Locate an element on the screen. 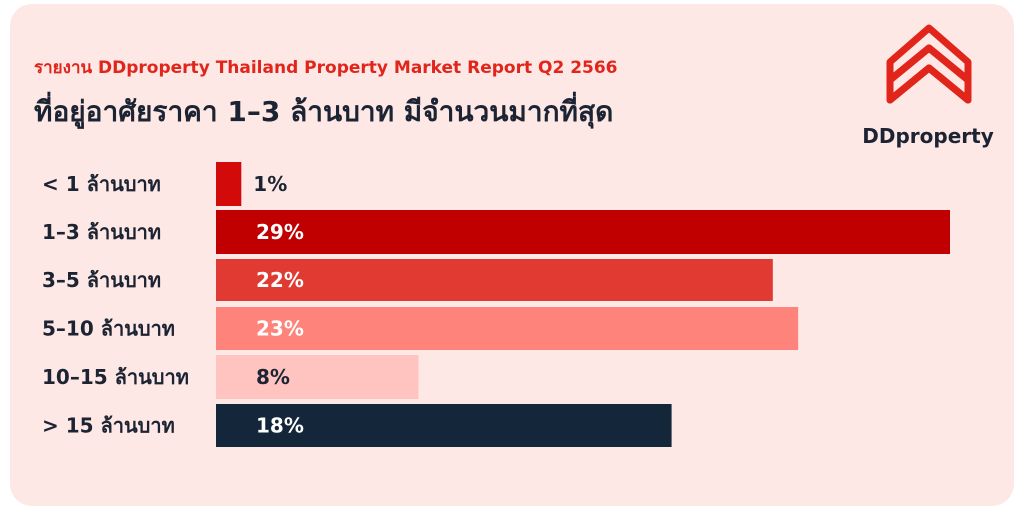 The width and height of the screenshot is (1024, 512). brand-logo: DDproperty is located at coordinates (928, 86).